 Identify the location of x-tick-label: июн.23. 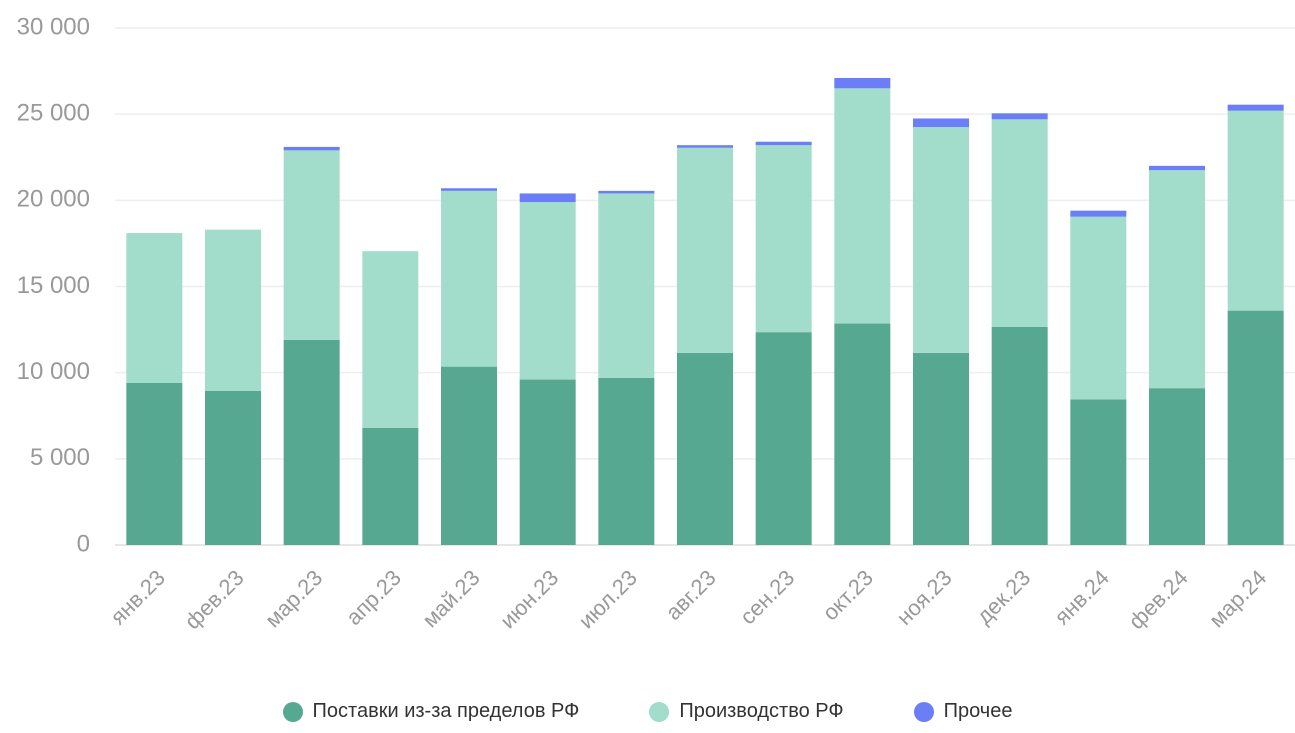
(529, 599).